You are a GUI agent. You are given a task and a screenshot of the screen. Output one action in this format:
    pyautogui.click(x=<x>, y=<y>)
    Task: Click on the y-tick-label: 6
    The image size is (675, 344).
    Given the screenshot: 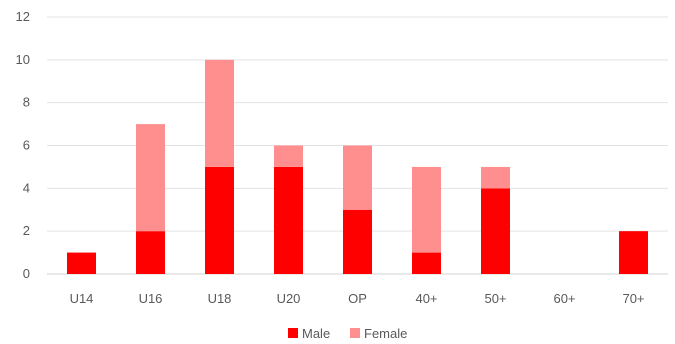 What is the action you would take?
    pyautogui.click(x=26, y=145)
    